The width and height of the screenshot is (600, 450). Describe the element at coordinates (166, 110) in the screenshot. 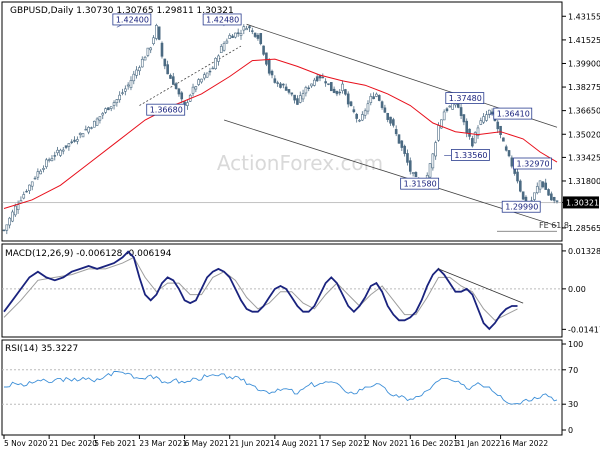

I see `annotation-label: 1.36680` at that location.